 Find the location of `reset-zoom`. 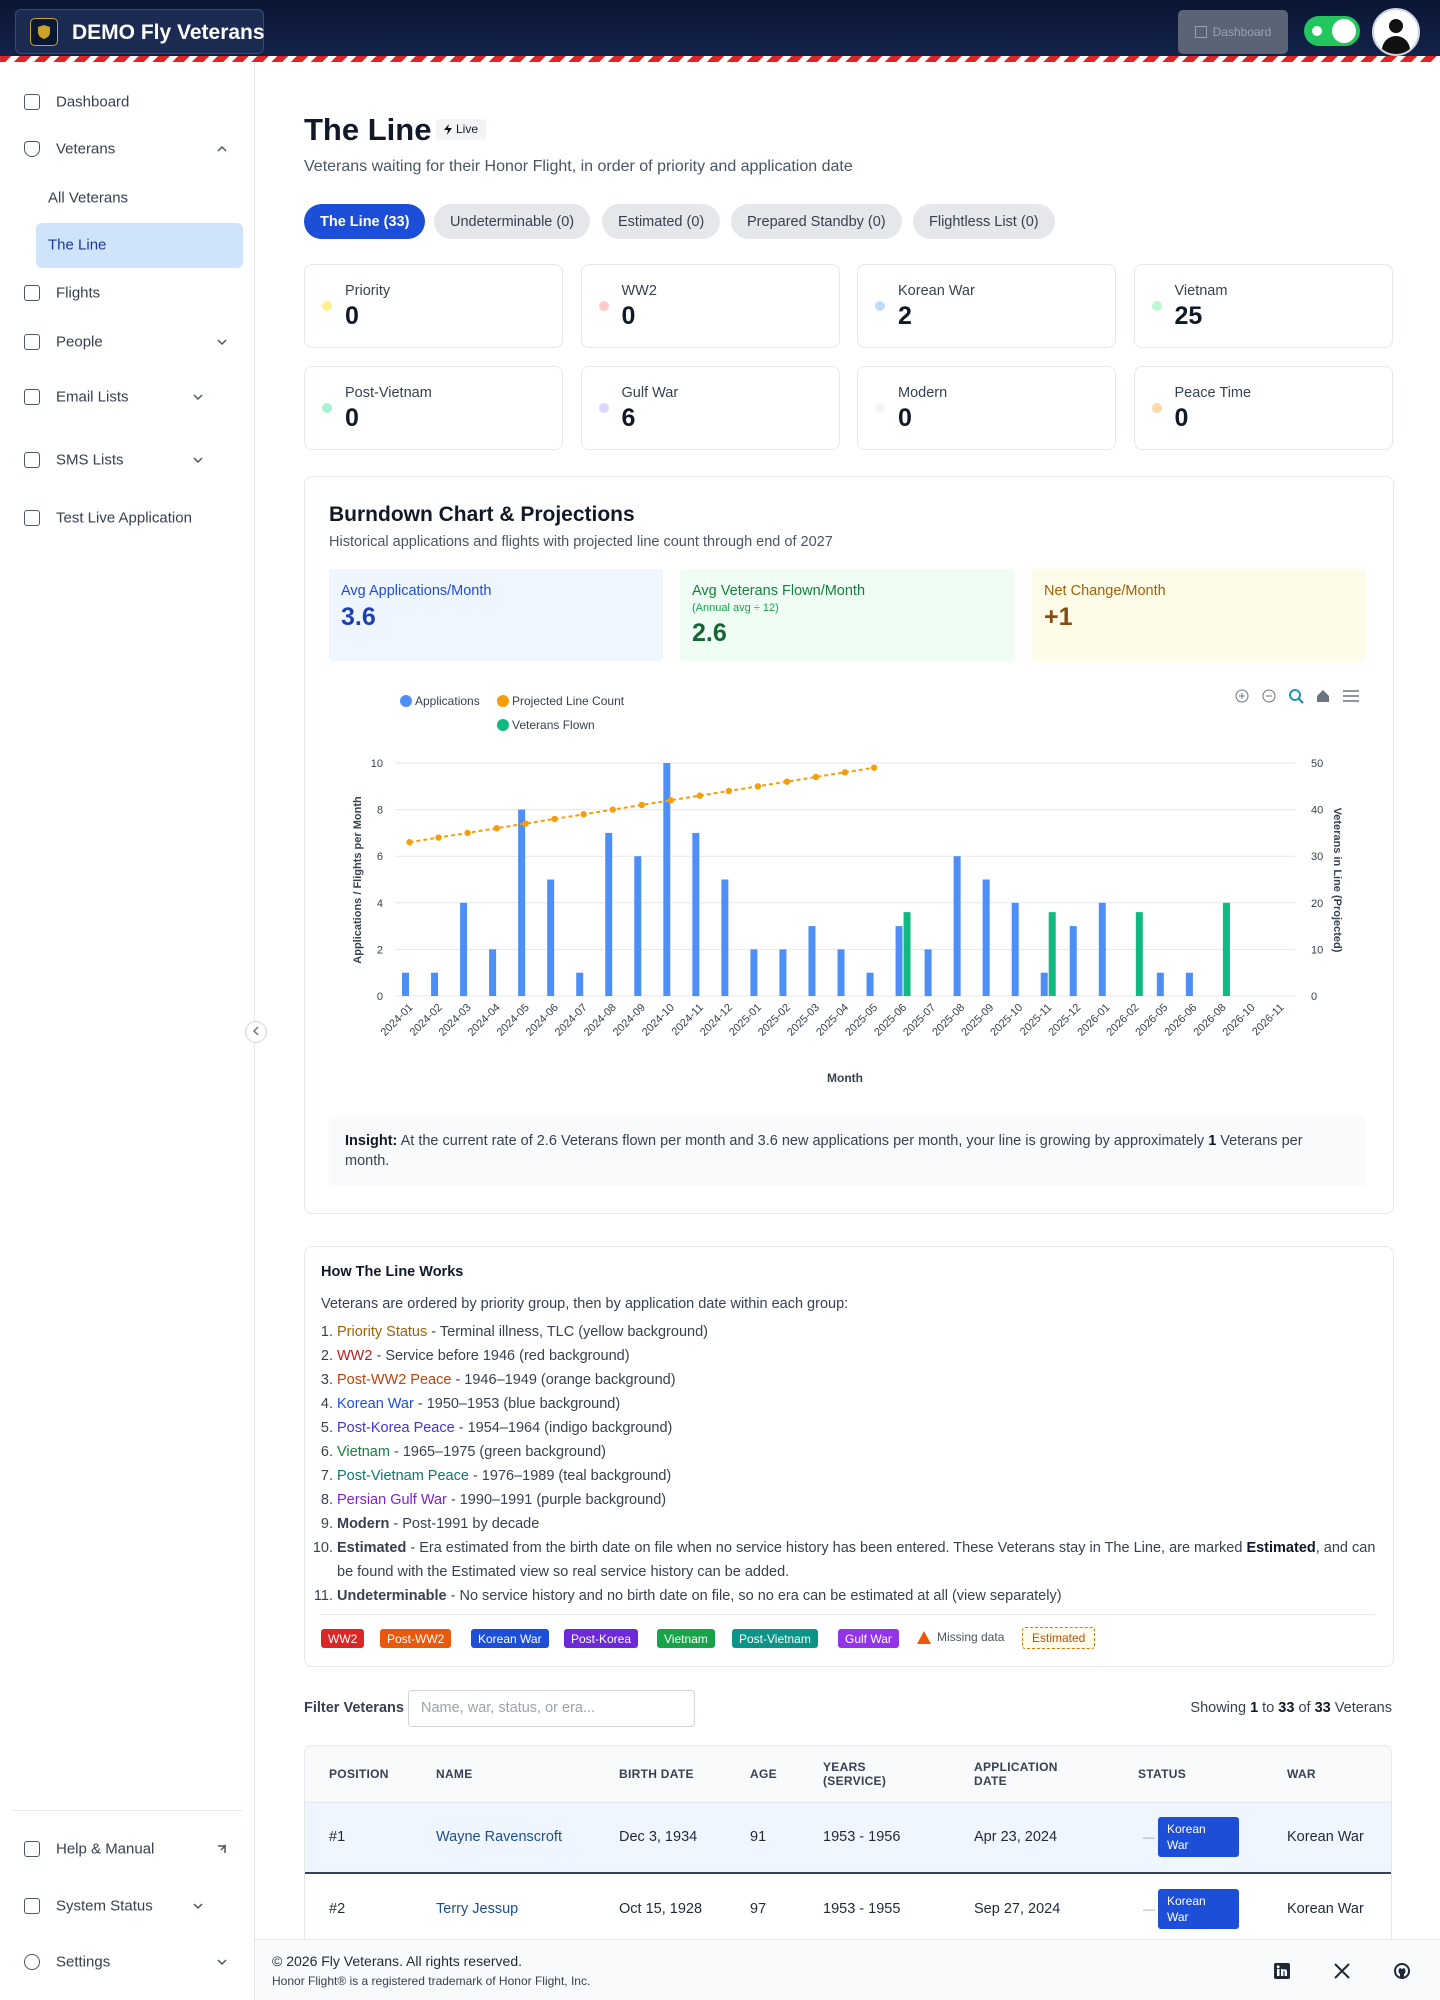

reset-zoom is located at coordinates (1323, 696).